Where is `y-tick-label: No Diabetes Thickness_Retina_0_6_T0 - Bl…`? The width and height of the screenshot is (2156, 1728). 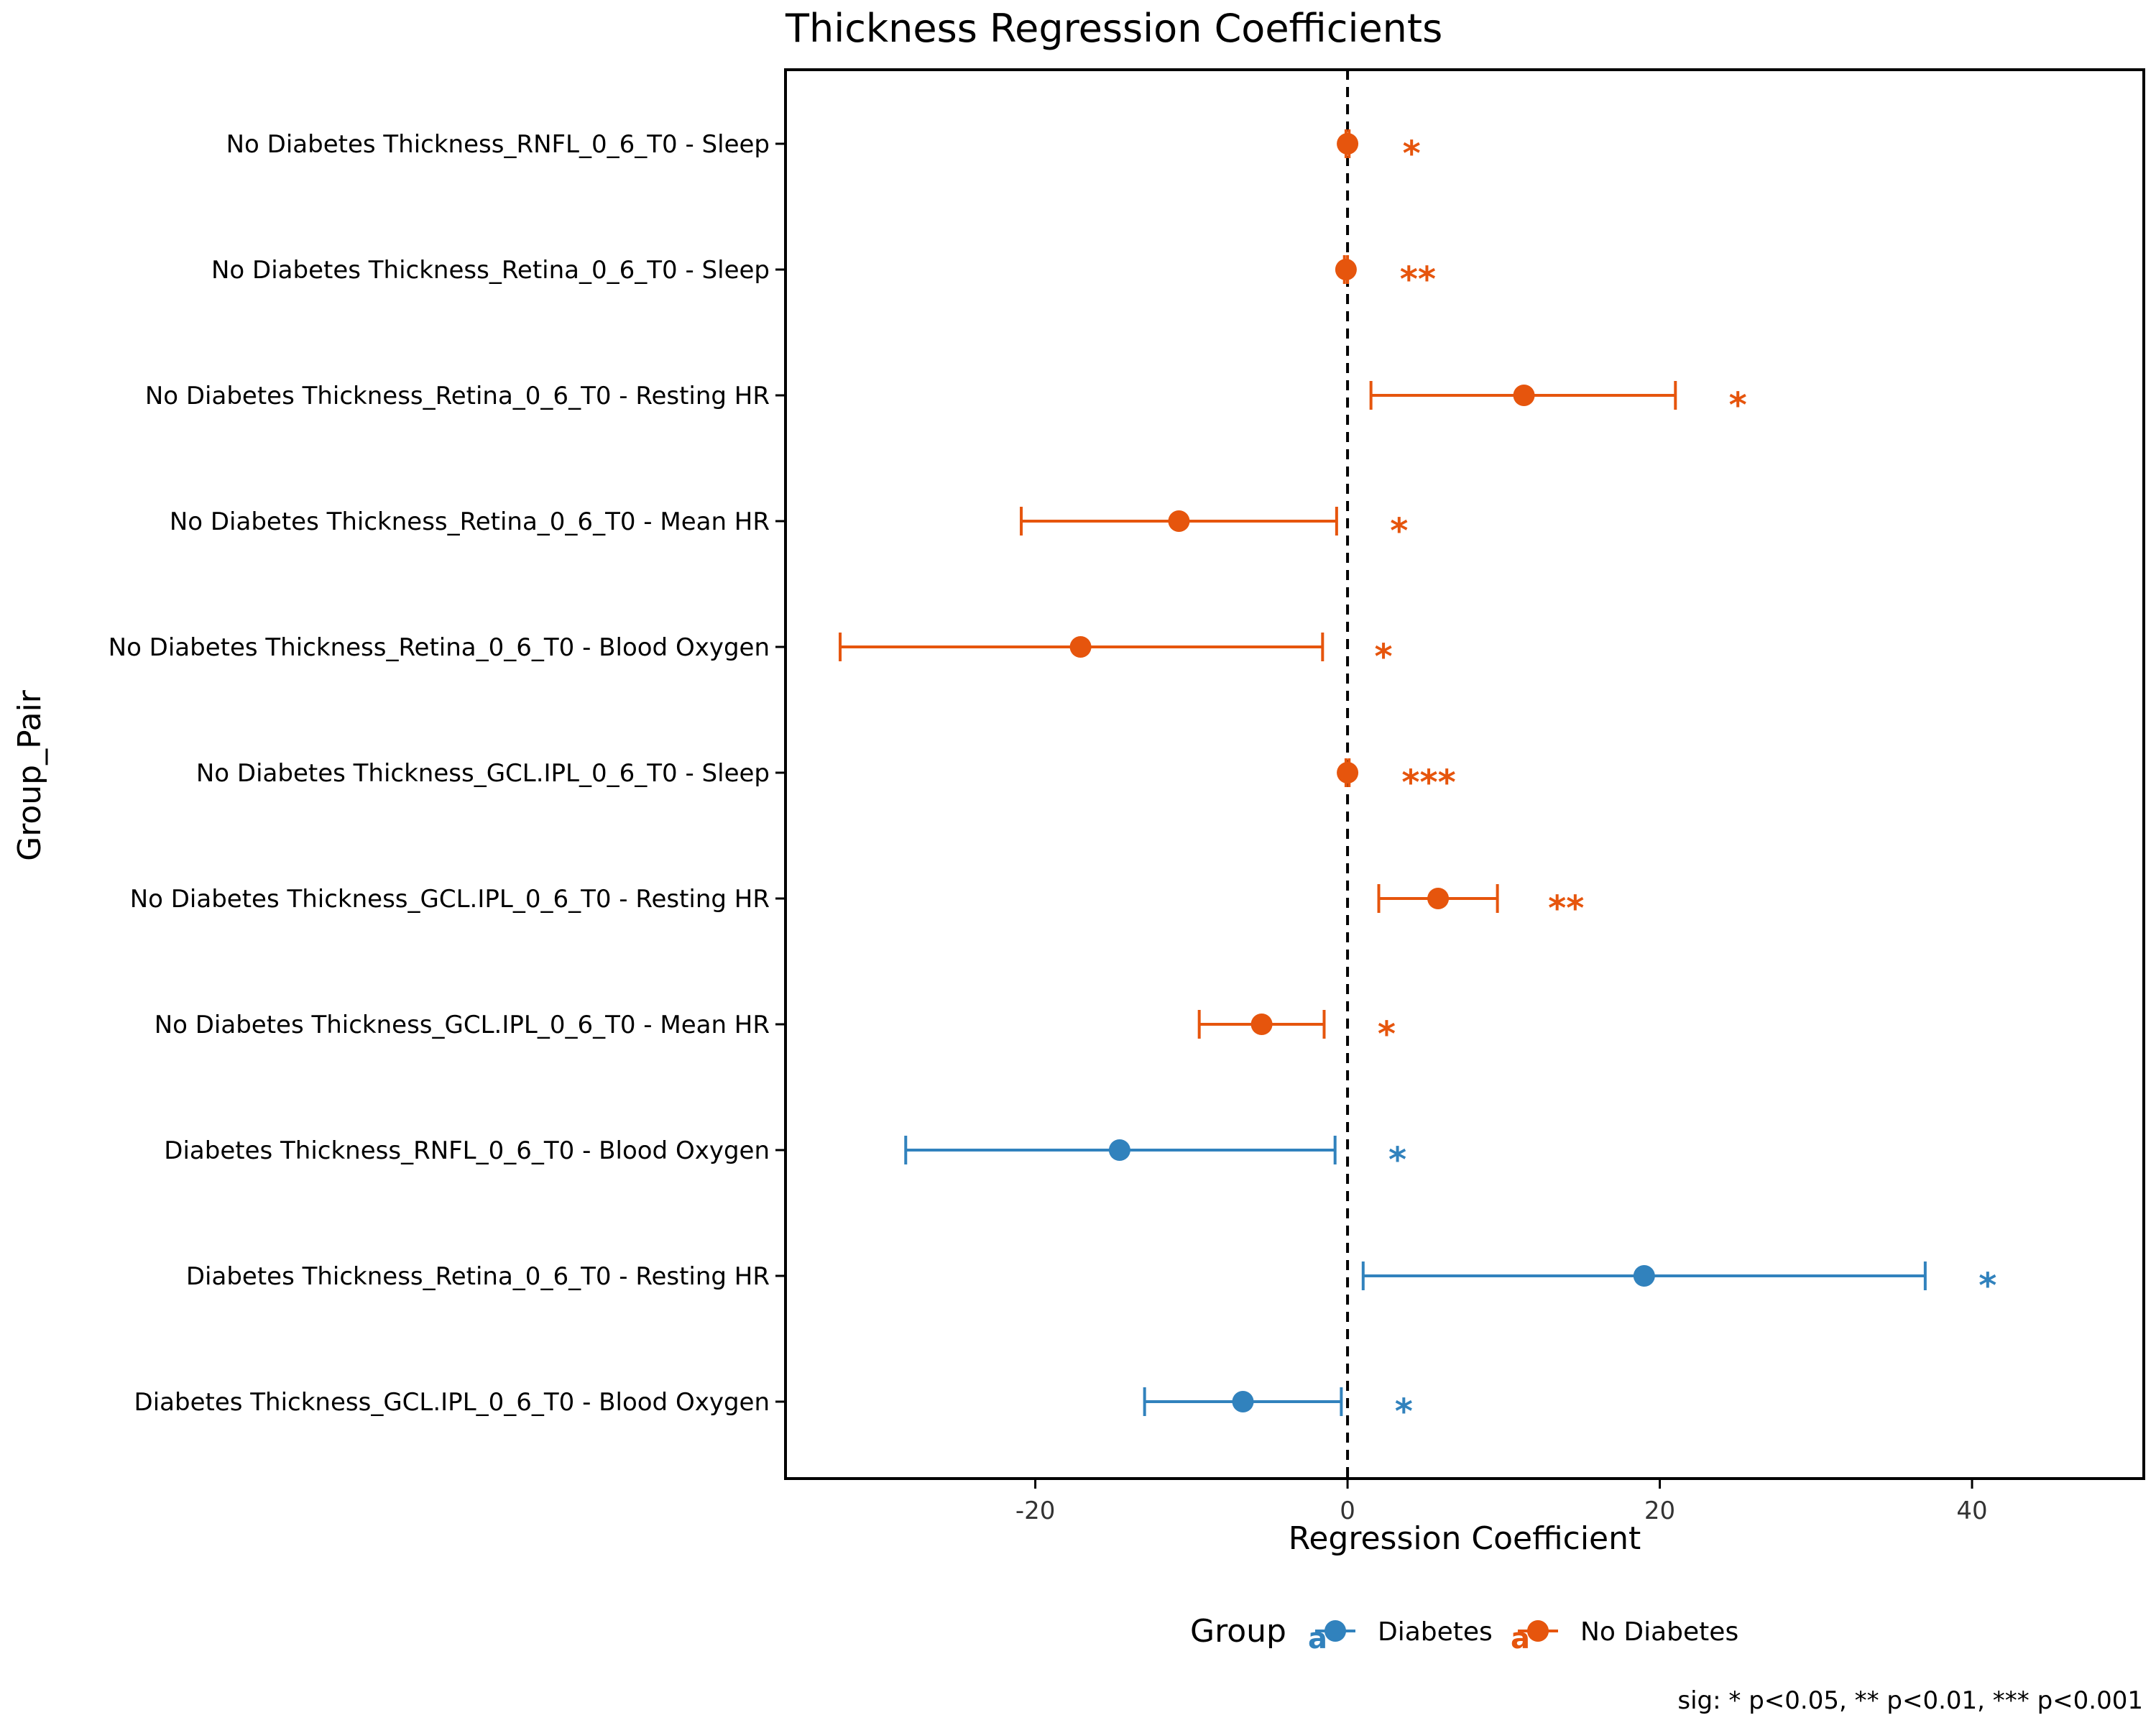
y-tick-label: No Diabetes Thickness_Retina_0_6_T0 - Bl… is located at coordinates (439, 647).